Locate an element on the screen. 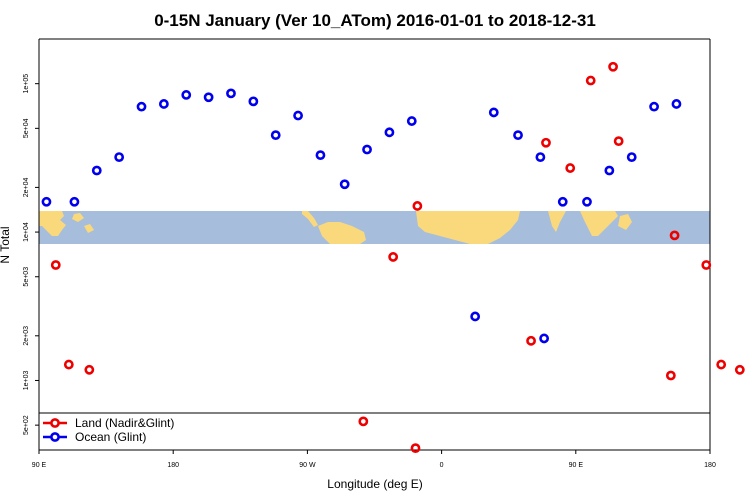 This screenshot has width=750, height=500. y-tick-label: 1e+05 is located at coordinates (26, 84).